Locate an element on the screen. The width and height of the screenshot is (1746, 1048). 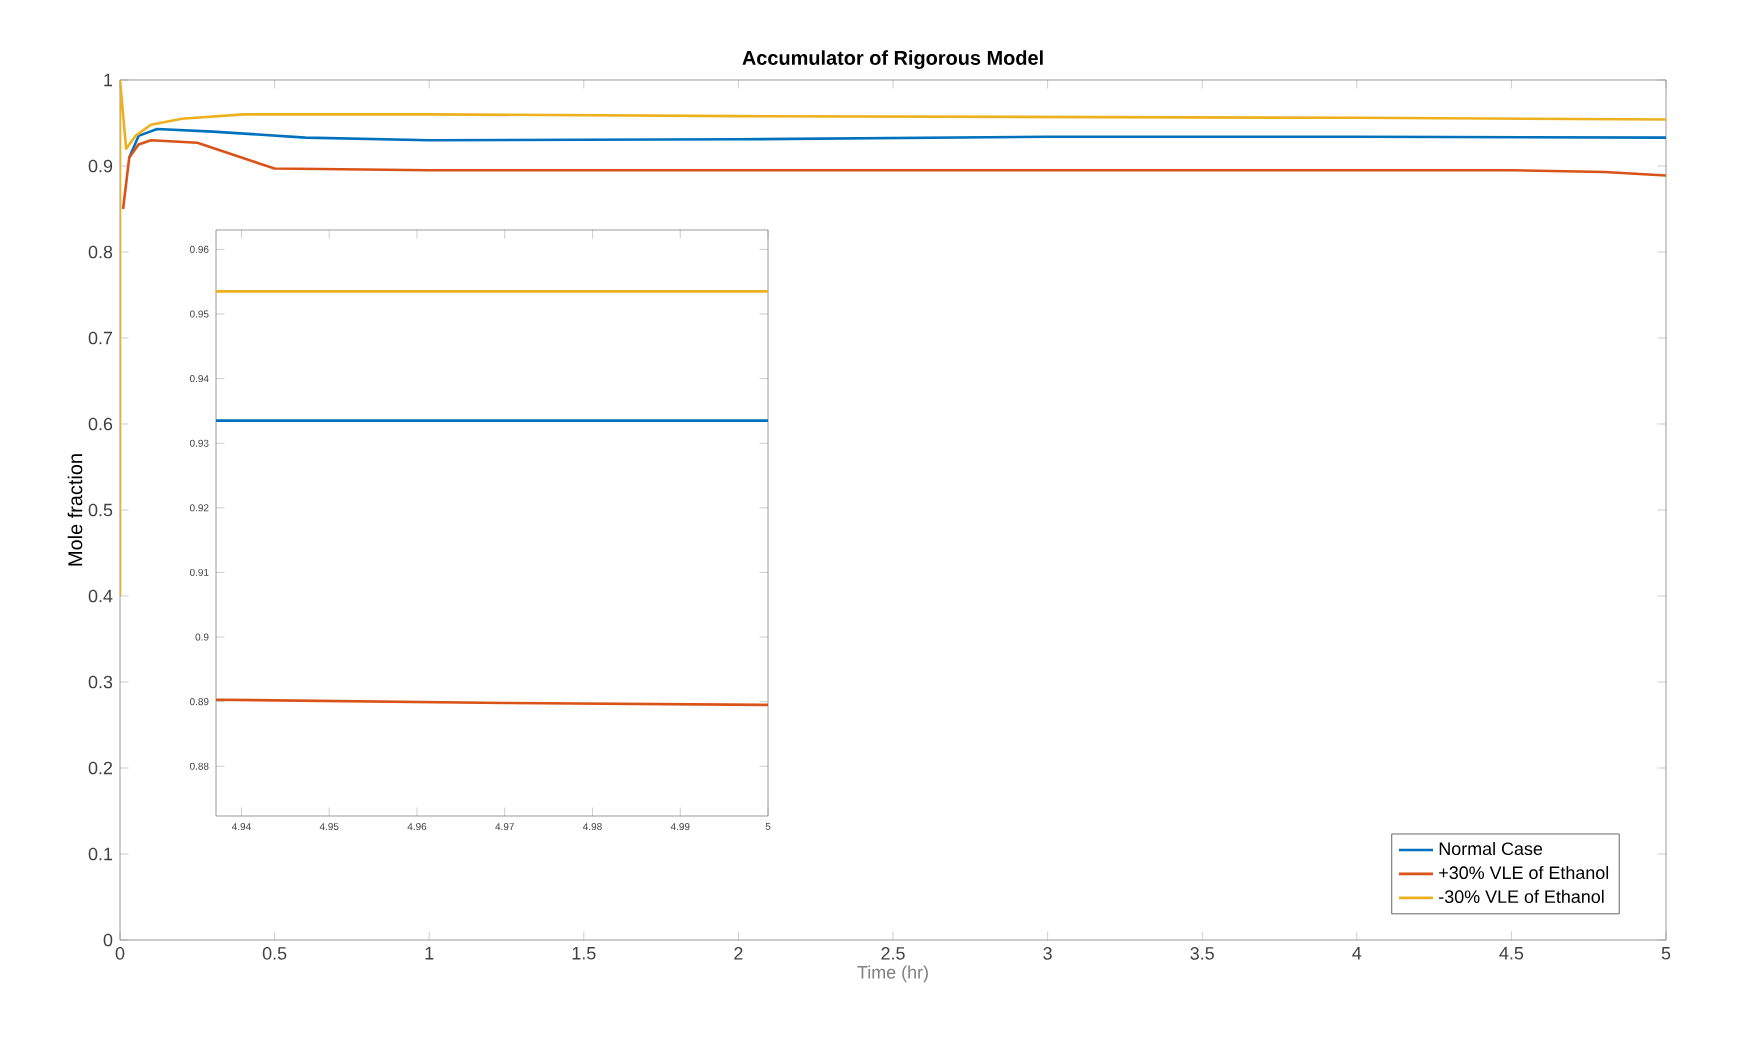
y-tick-label: 0.2 is located at coordinates (100, 768).